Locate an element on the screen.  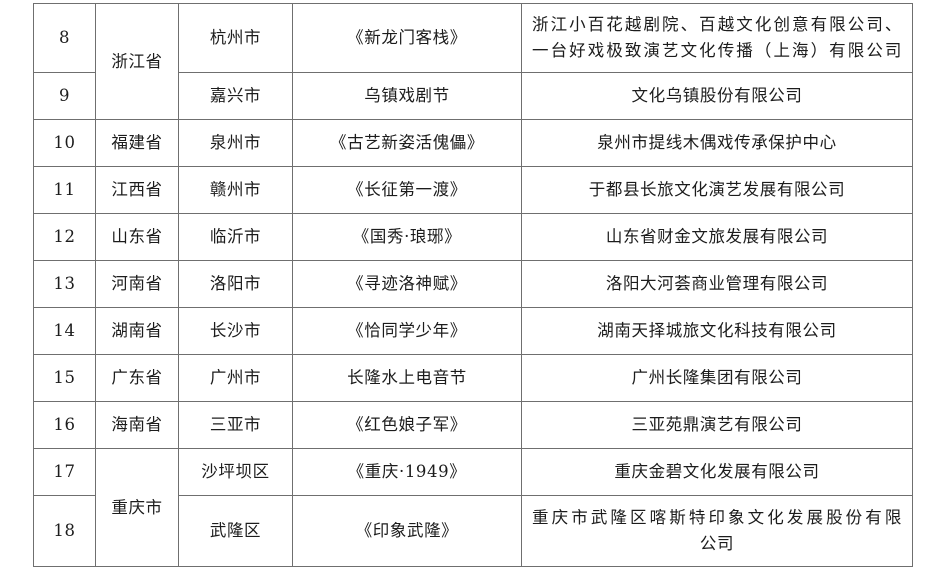
organization-line-2: 公司 is located at coordinates (717, 543).